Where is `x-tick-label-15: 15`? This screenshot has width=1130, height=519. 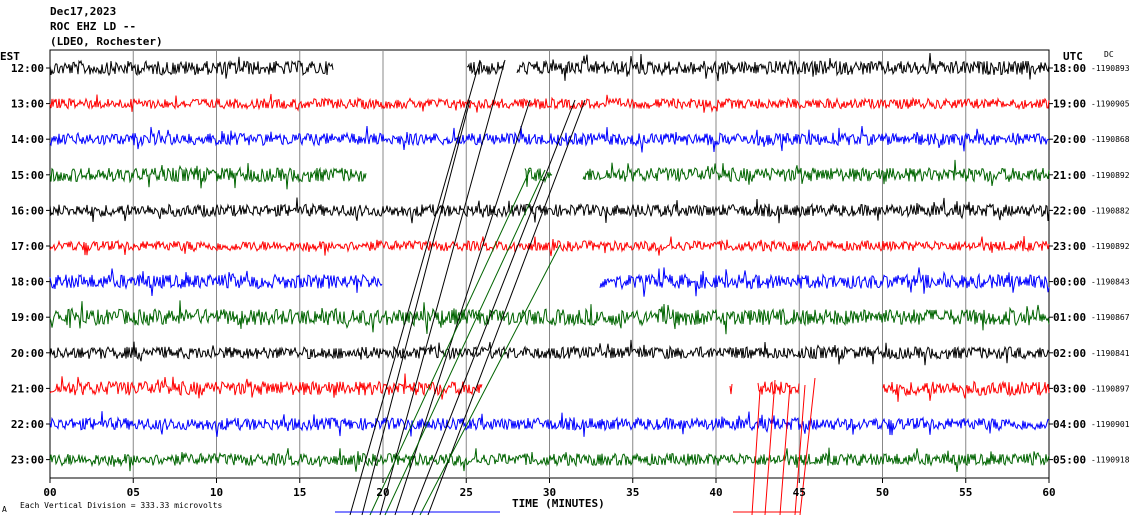
x-tick-label-15: 15 is located at coordinates (299, 492).